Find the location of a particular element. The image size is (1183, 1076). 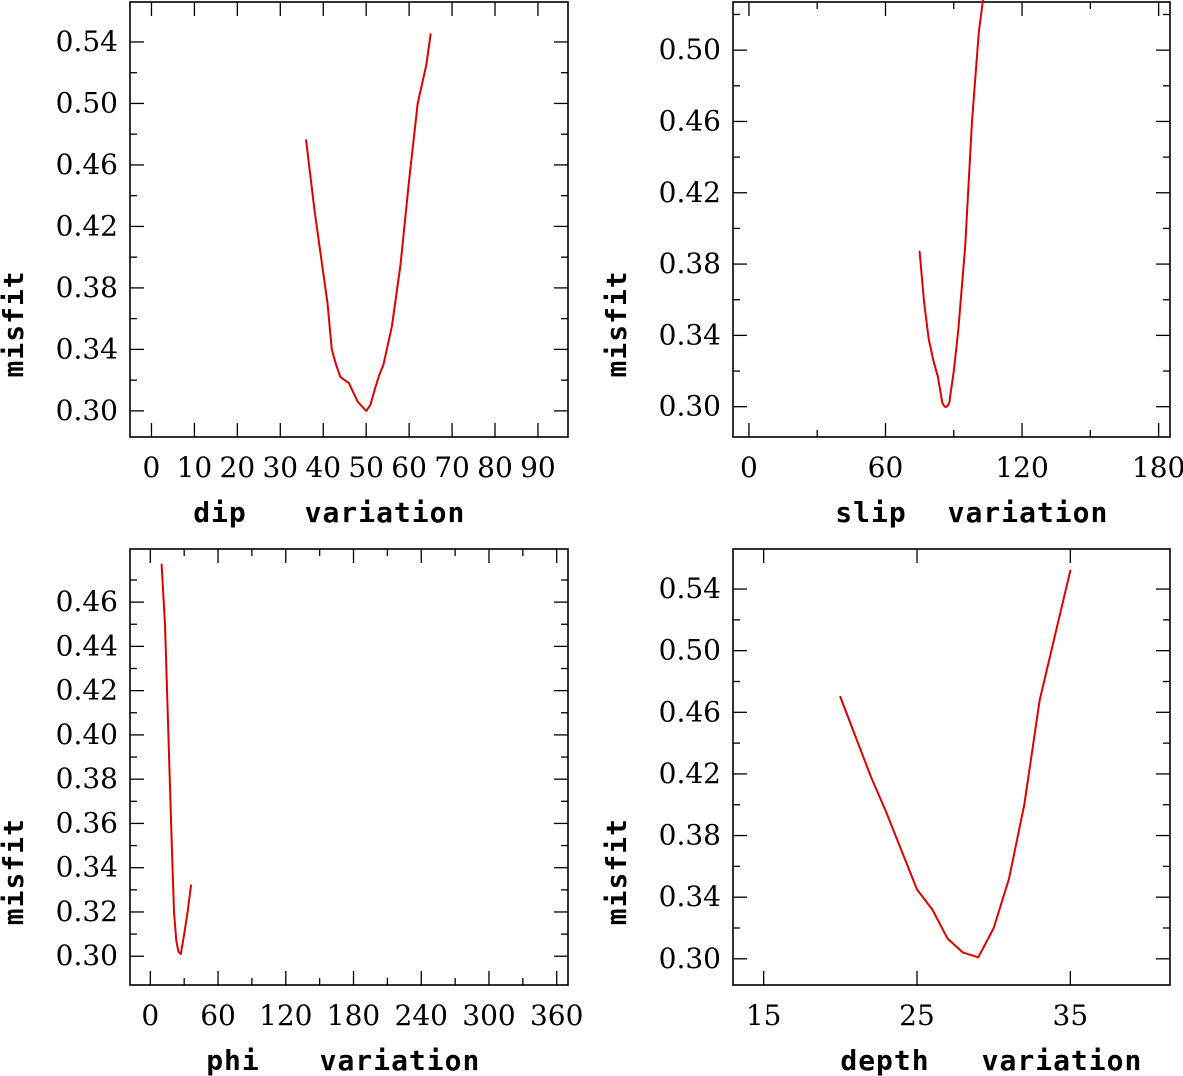

x-tick-label: 70 is located at coordinates (452, 467).